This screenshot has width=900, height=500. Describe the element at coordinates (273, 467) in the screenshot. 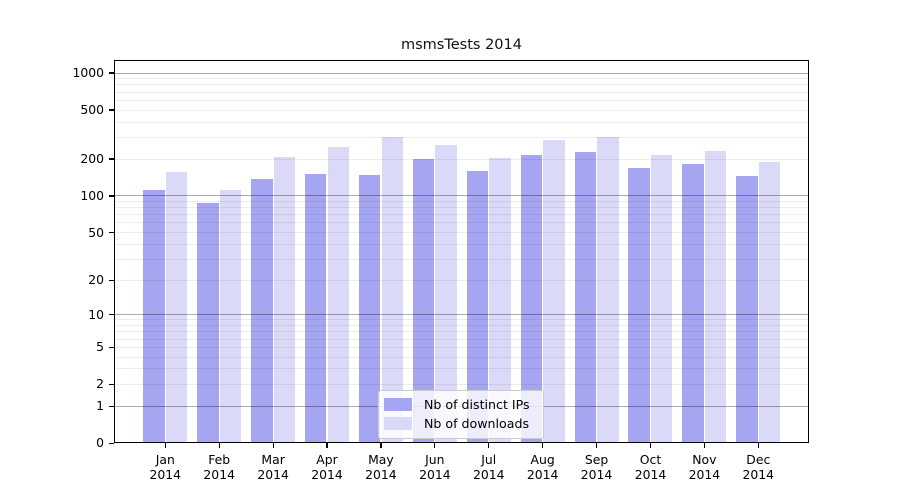

I see `x-tick-label: Mar 2014` at that location.